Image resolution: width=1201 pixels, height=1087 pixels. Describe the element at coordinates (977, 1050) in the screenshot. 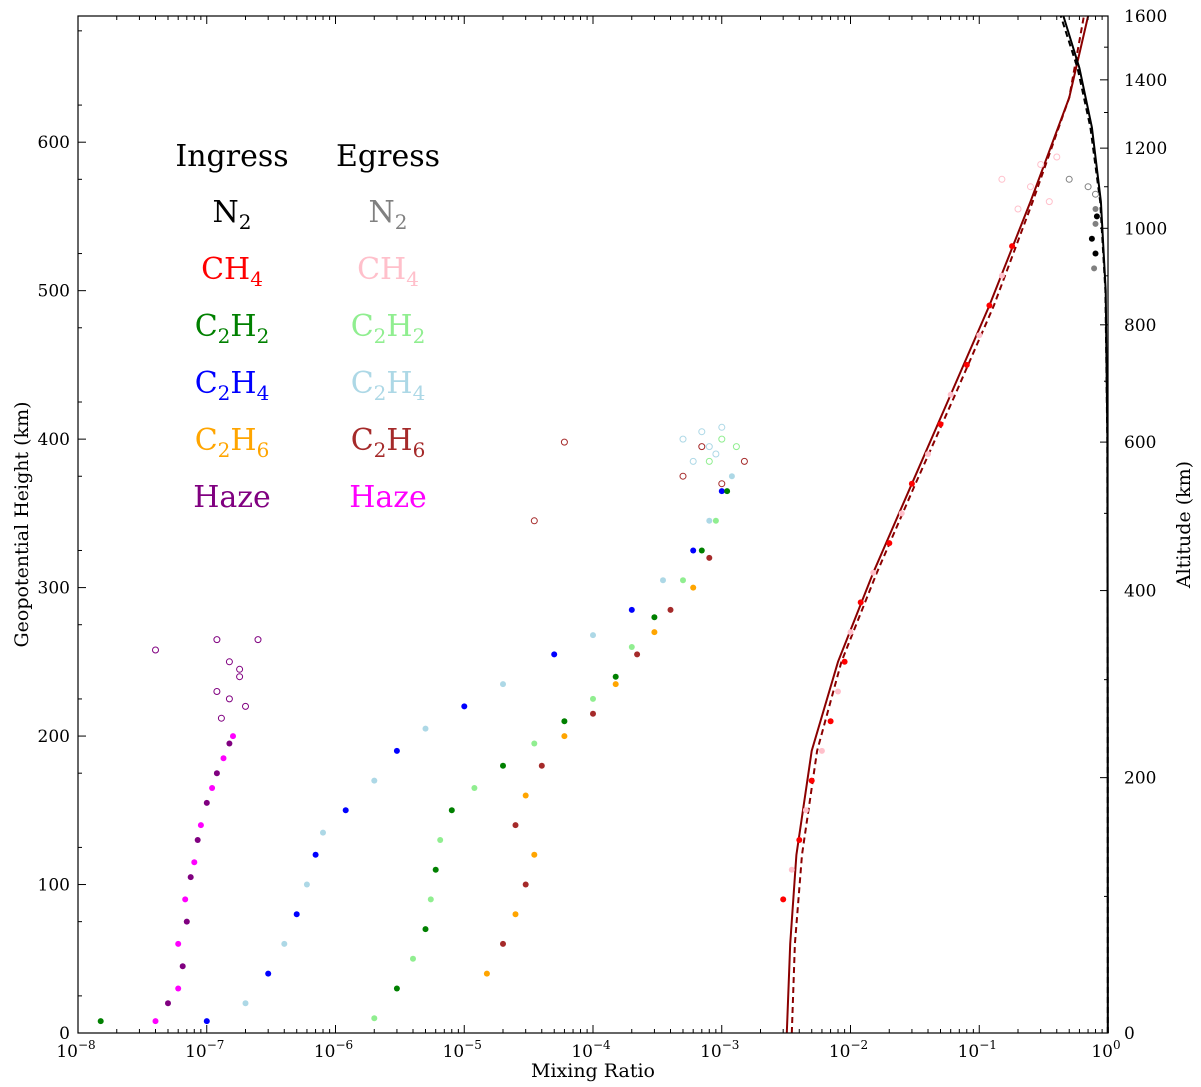

I see `x-tick-label: 10⁻¹` at that location.